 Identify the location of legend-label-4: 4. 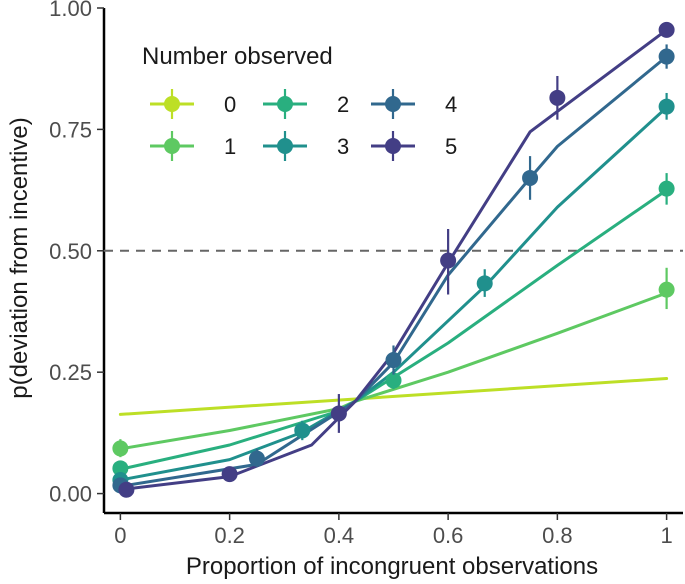
(451, 104).